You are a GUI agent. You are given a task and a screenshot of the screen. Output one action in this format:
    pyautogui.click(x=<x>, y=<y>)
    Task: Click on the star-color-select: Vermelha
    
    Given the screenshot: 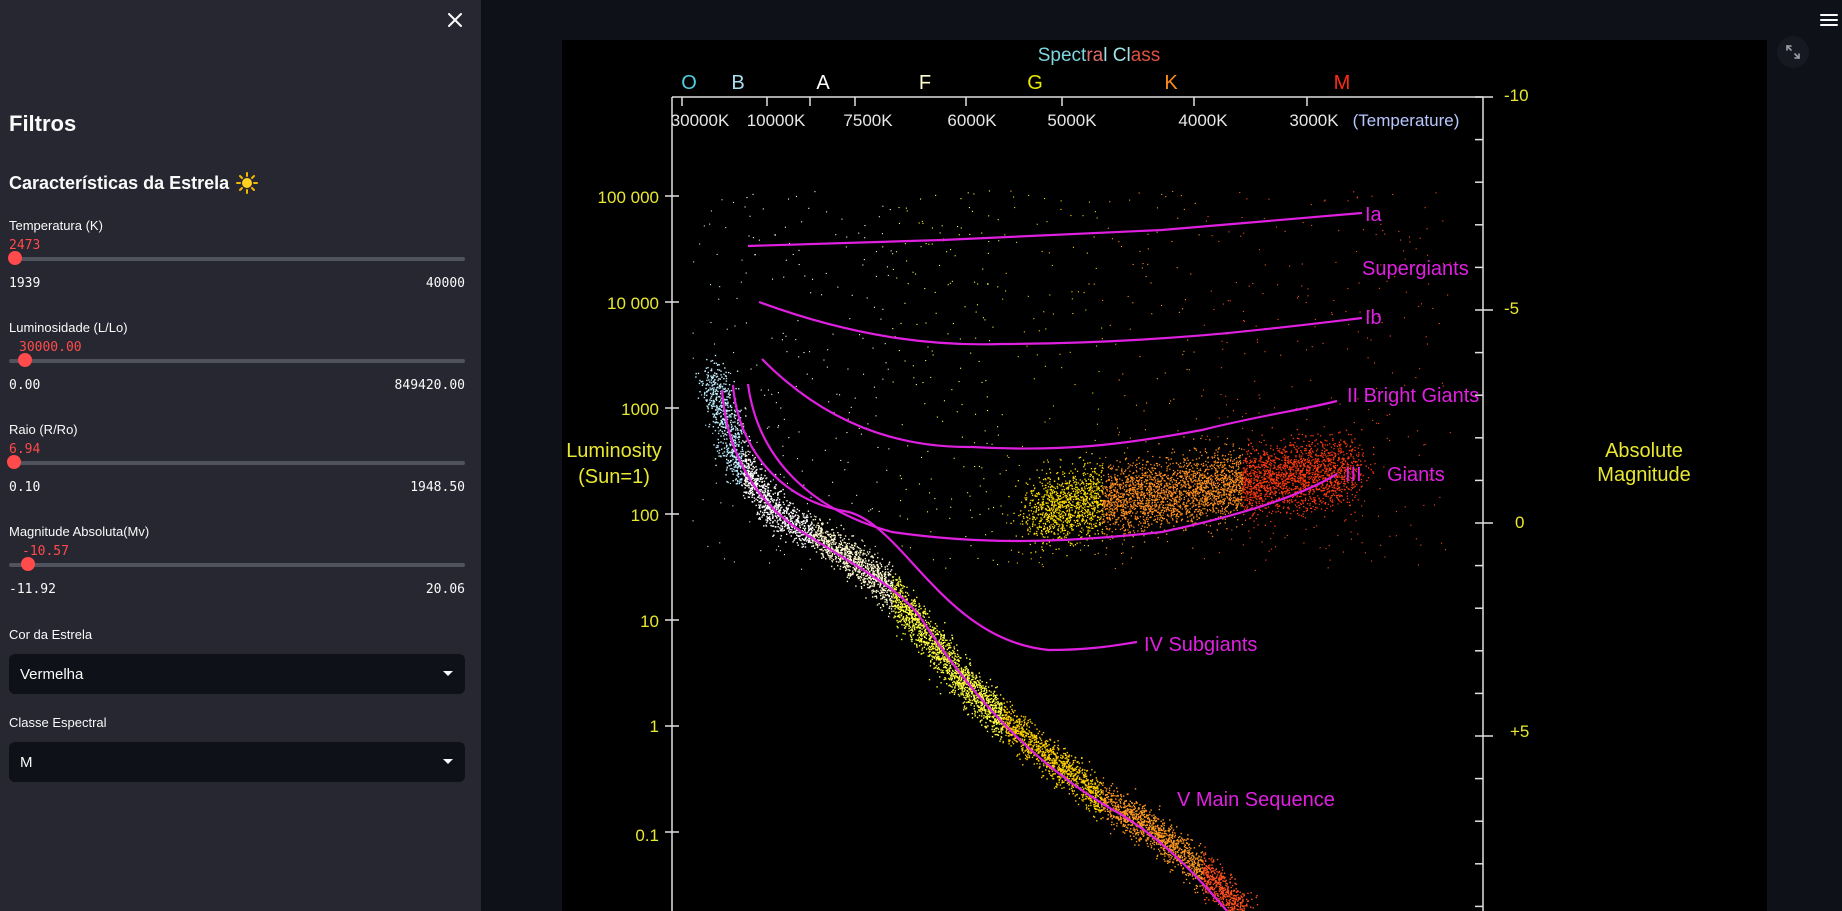 What is the action you would take?
    pyautogui.click(x=237, y=674)
    